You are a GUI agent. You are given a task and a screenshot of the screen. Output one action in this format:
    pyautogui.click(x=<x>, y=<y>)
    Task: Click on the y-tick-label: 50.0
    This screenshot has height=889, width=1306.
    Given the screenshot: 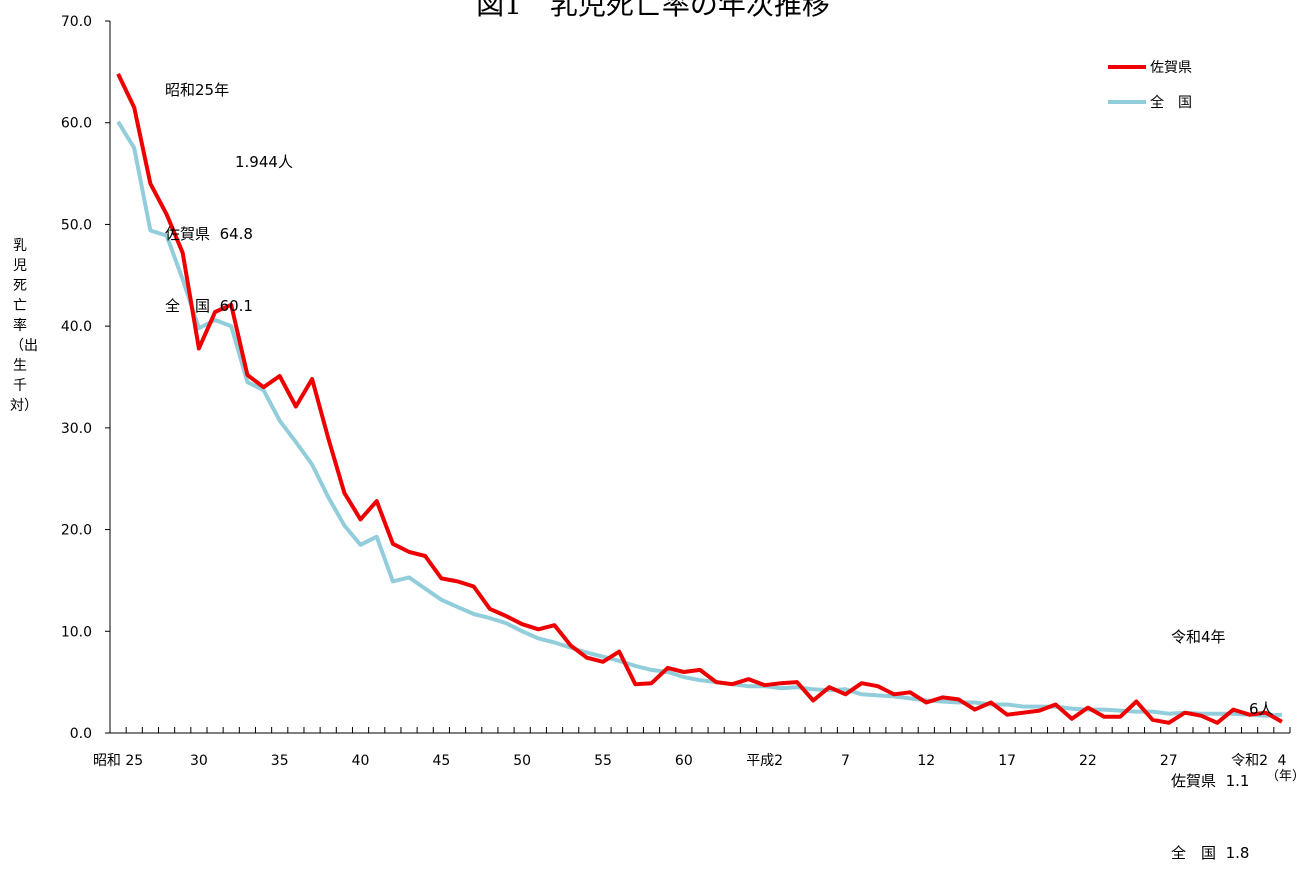 What is the action you would take?
    pyautogui.click(x=76, y=225)
    